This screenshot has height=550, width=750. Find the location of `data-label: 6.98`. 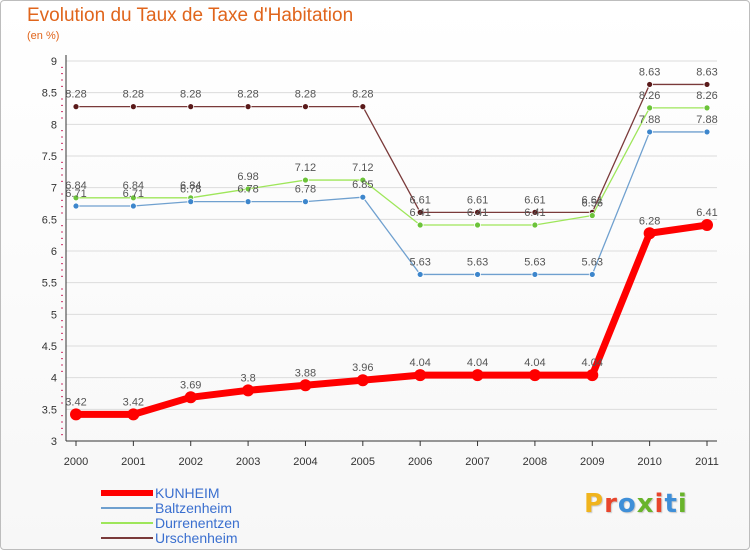

data-label: 6.98 is located at coordinates (247, 177).